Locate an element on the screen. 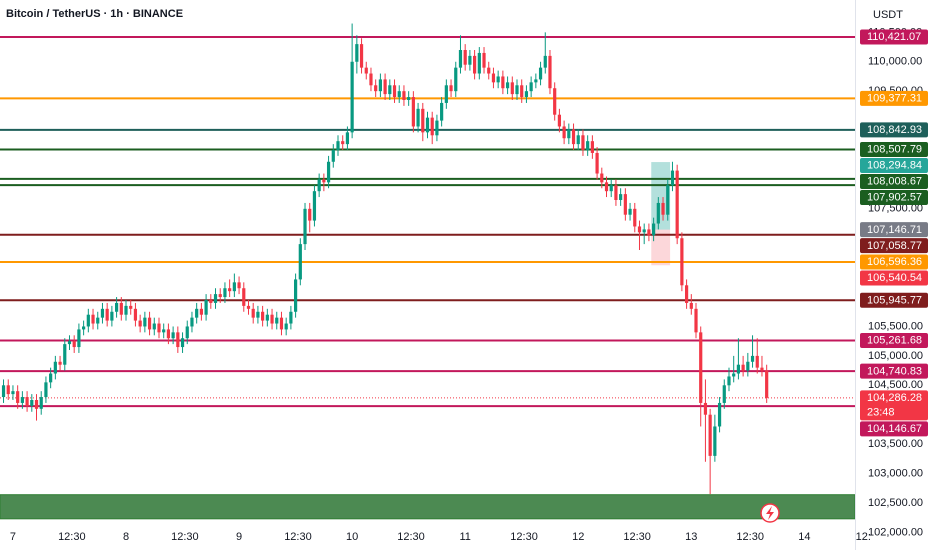  y-tick-label: 102,500.00 is located at coordinates (895, 503).